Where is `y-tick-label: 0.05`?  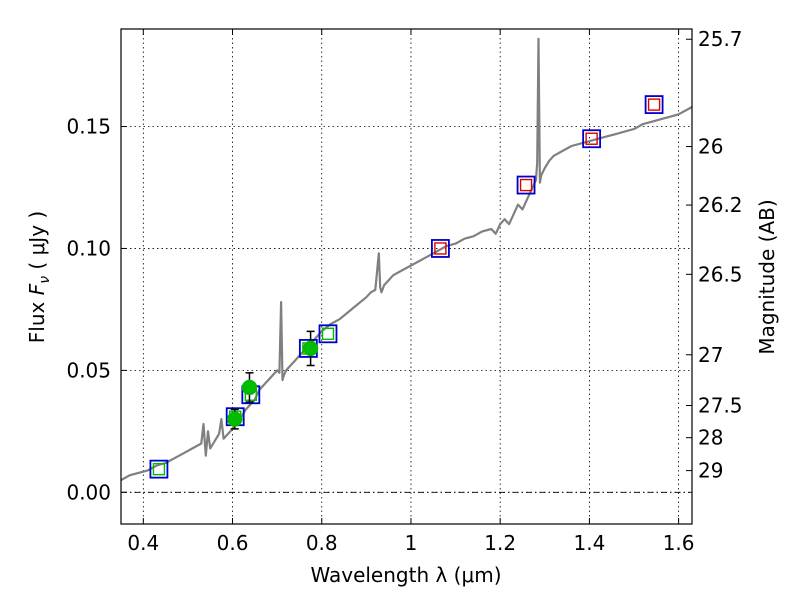 y-tick-label: 0.05 is located at coordinates (88, 370).